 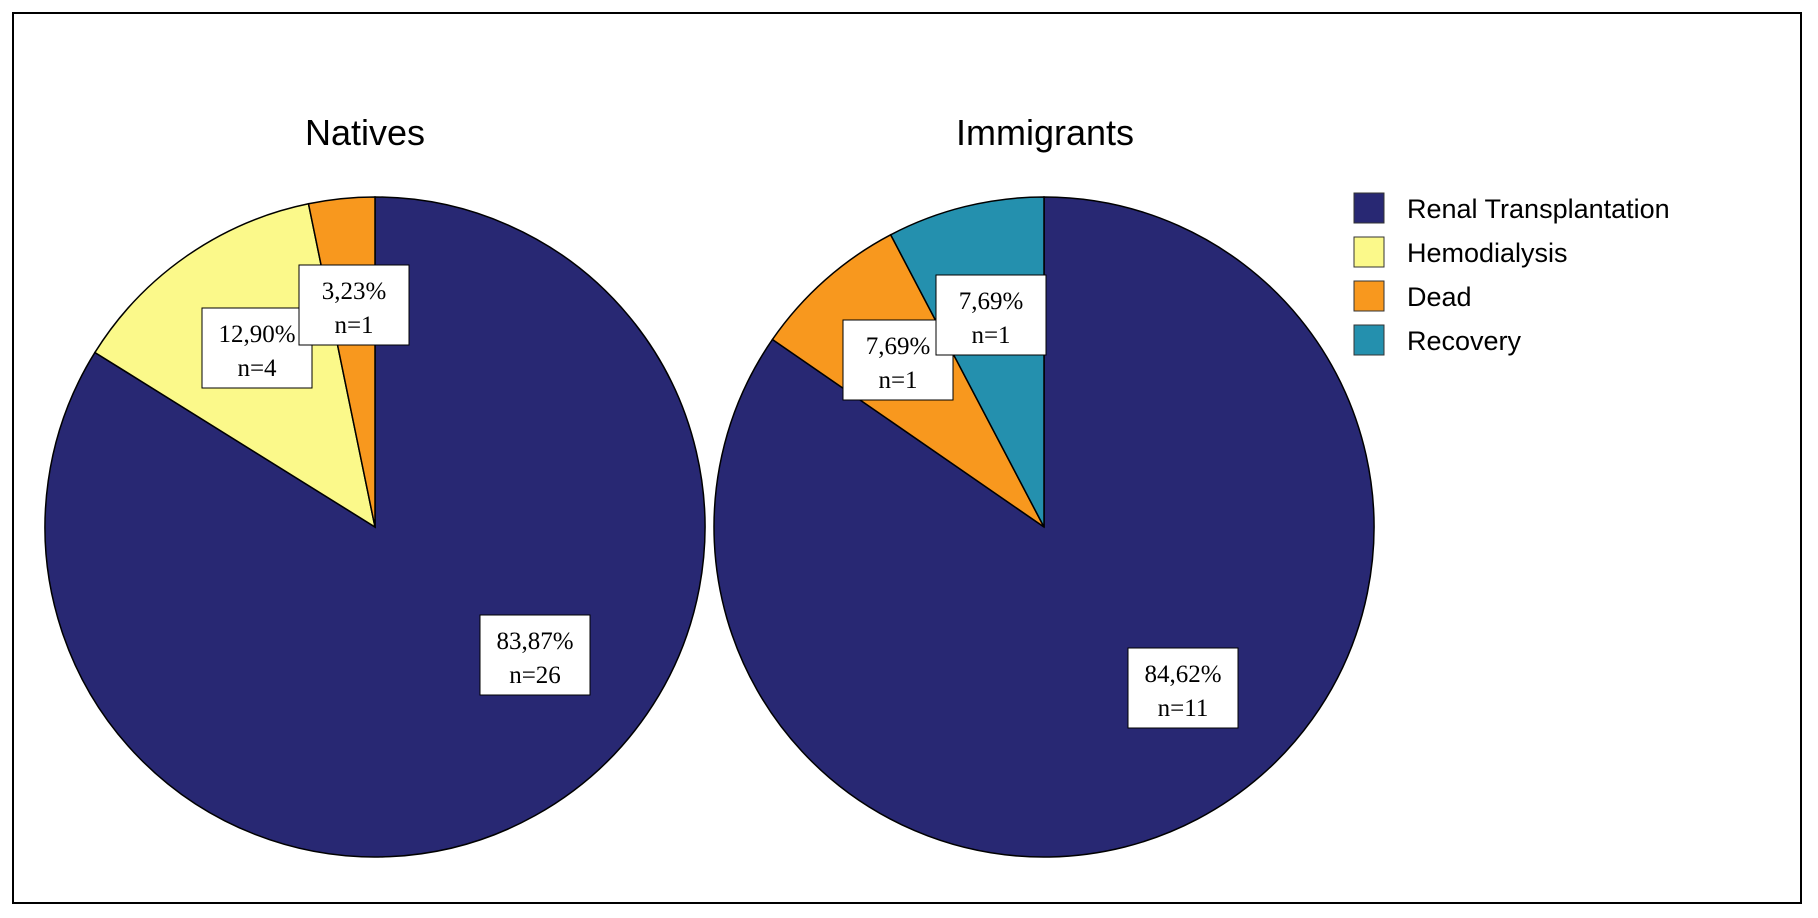 I want to click on legend-label-recovery: Recovery, so click(x=1464, y=341).